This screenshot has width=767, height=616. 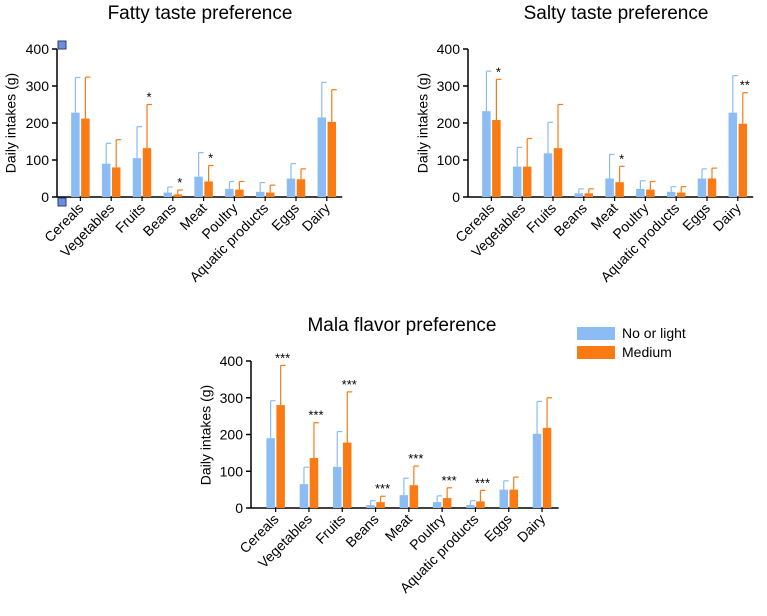 What do you see at coordinates (654, 333) in the screenshot?
I see `legend-label: No or light` at bounding box center [654, 333].